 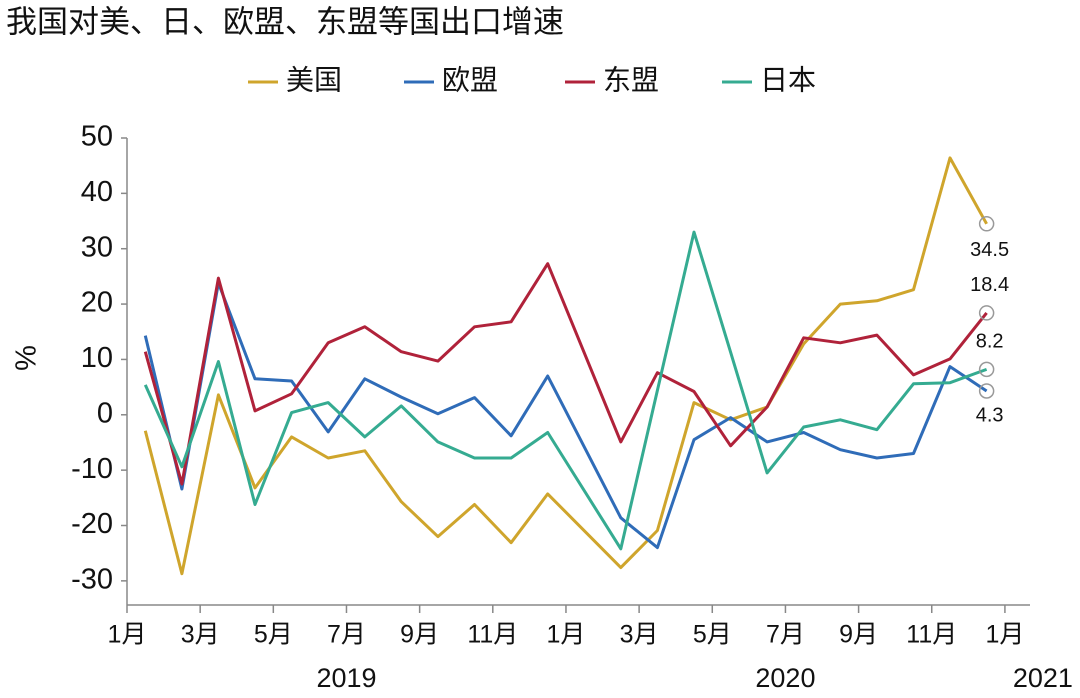 What do you see at coordinates (1043, 678) in the screenshot?
I see `year-label: 2021` at bounding box center [1043, 678].